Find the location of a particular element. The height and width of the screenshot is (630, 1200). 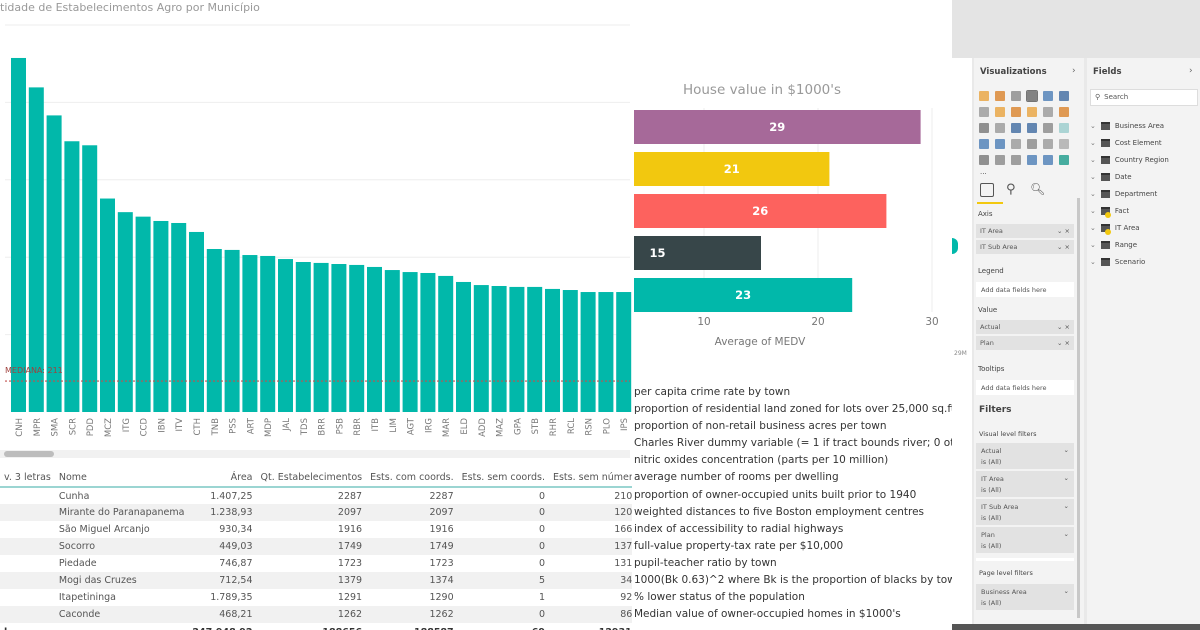

field-well: IT Sub Area ⌄ × is located at coordinates (1025, 247).